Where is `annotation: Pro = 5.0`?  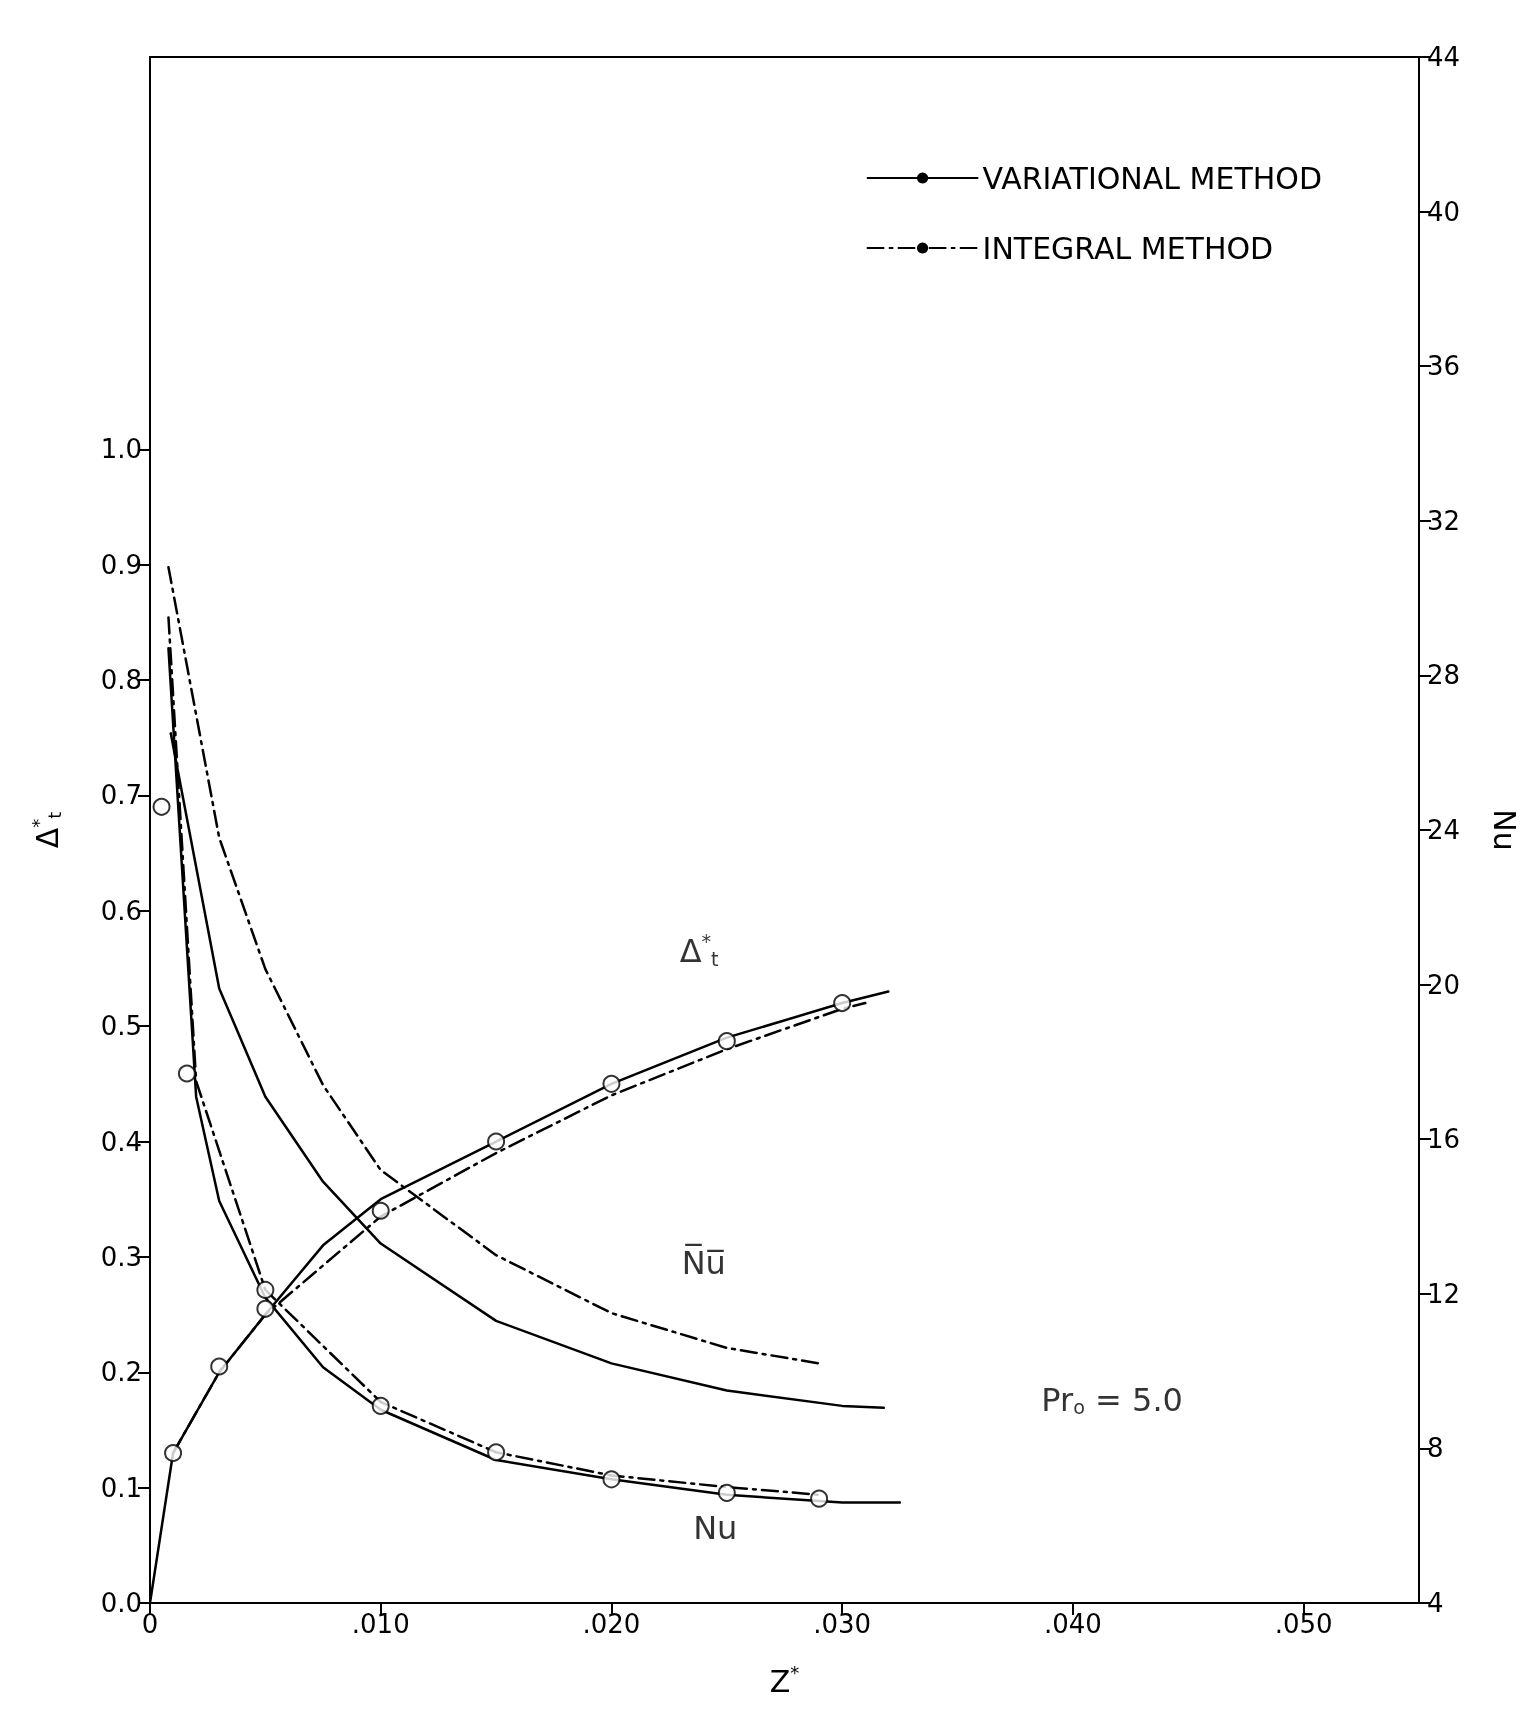 annotation: Pro = 5.0 is located at coordinates (1112, 1400).